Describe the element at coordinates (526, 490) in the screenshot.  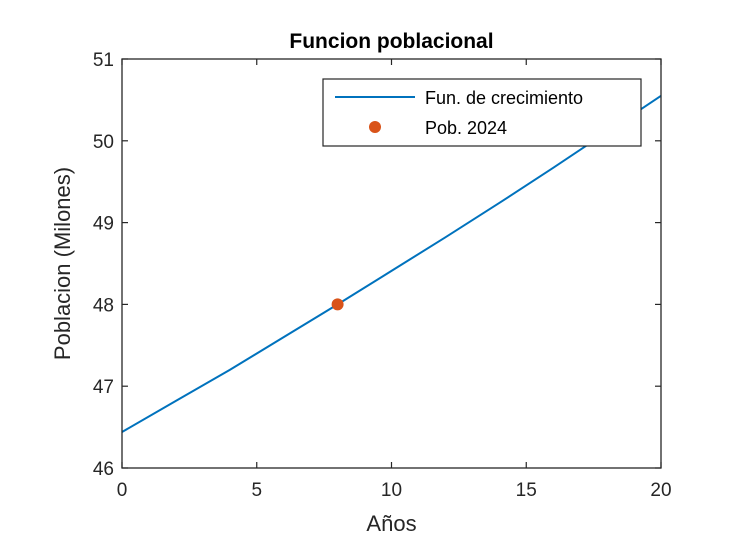
I see `x-tick-label: 15` at that location.